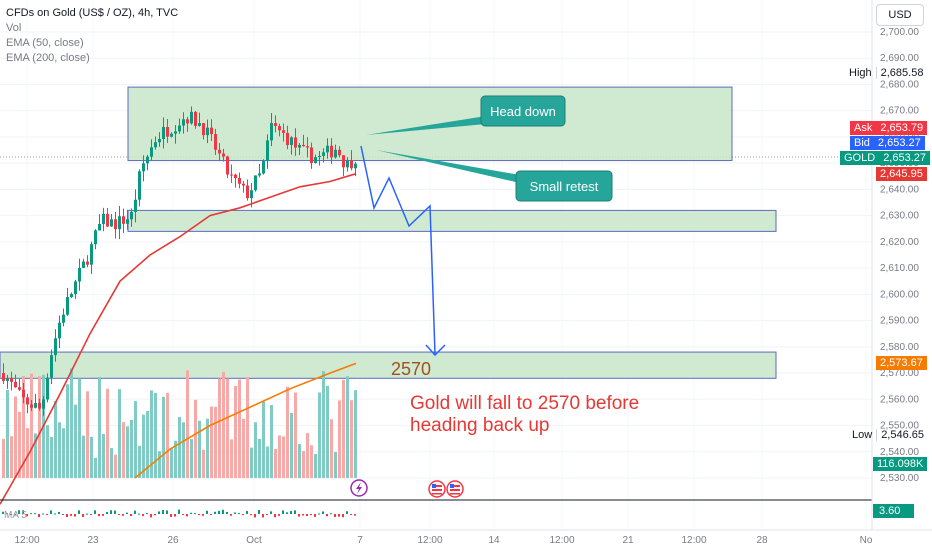 The width and height of the screenshot is (932, 550). What do you see at coordinates (254, 540) in the screenshot?
I see `time-tick-label: Oct` at bounding box center [254, 540].